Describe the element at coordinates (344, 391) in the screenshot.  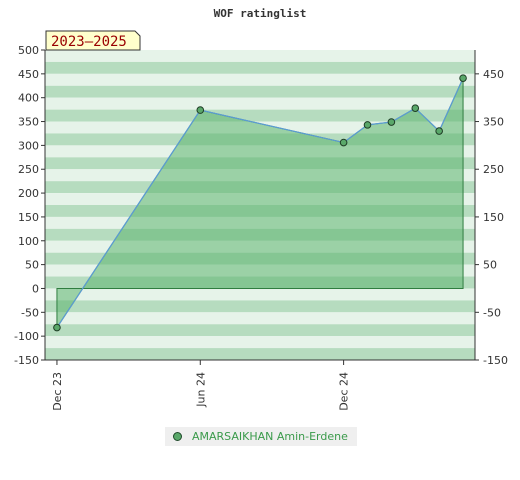
I see `x-tick-label: Dec 24` at that location.